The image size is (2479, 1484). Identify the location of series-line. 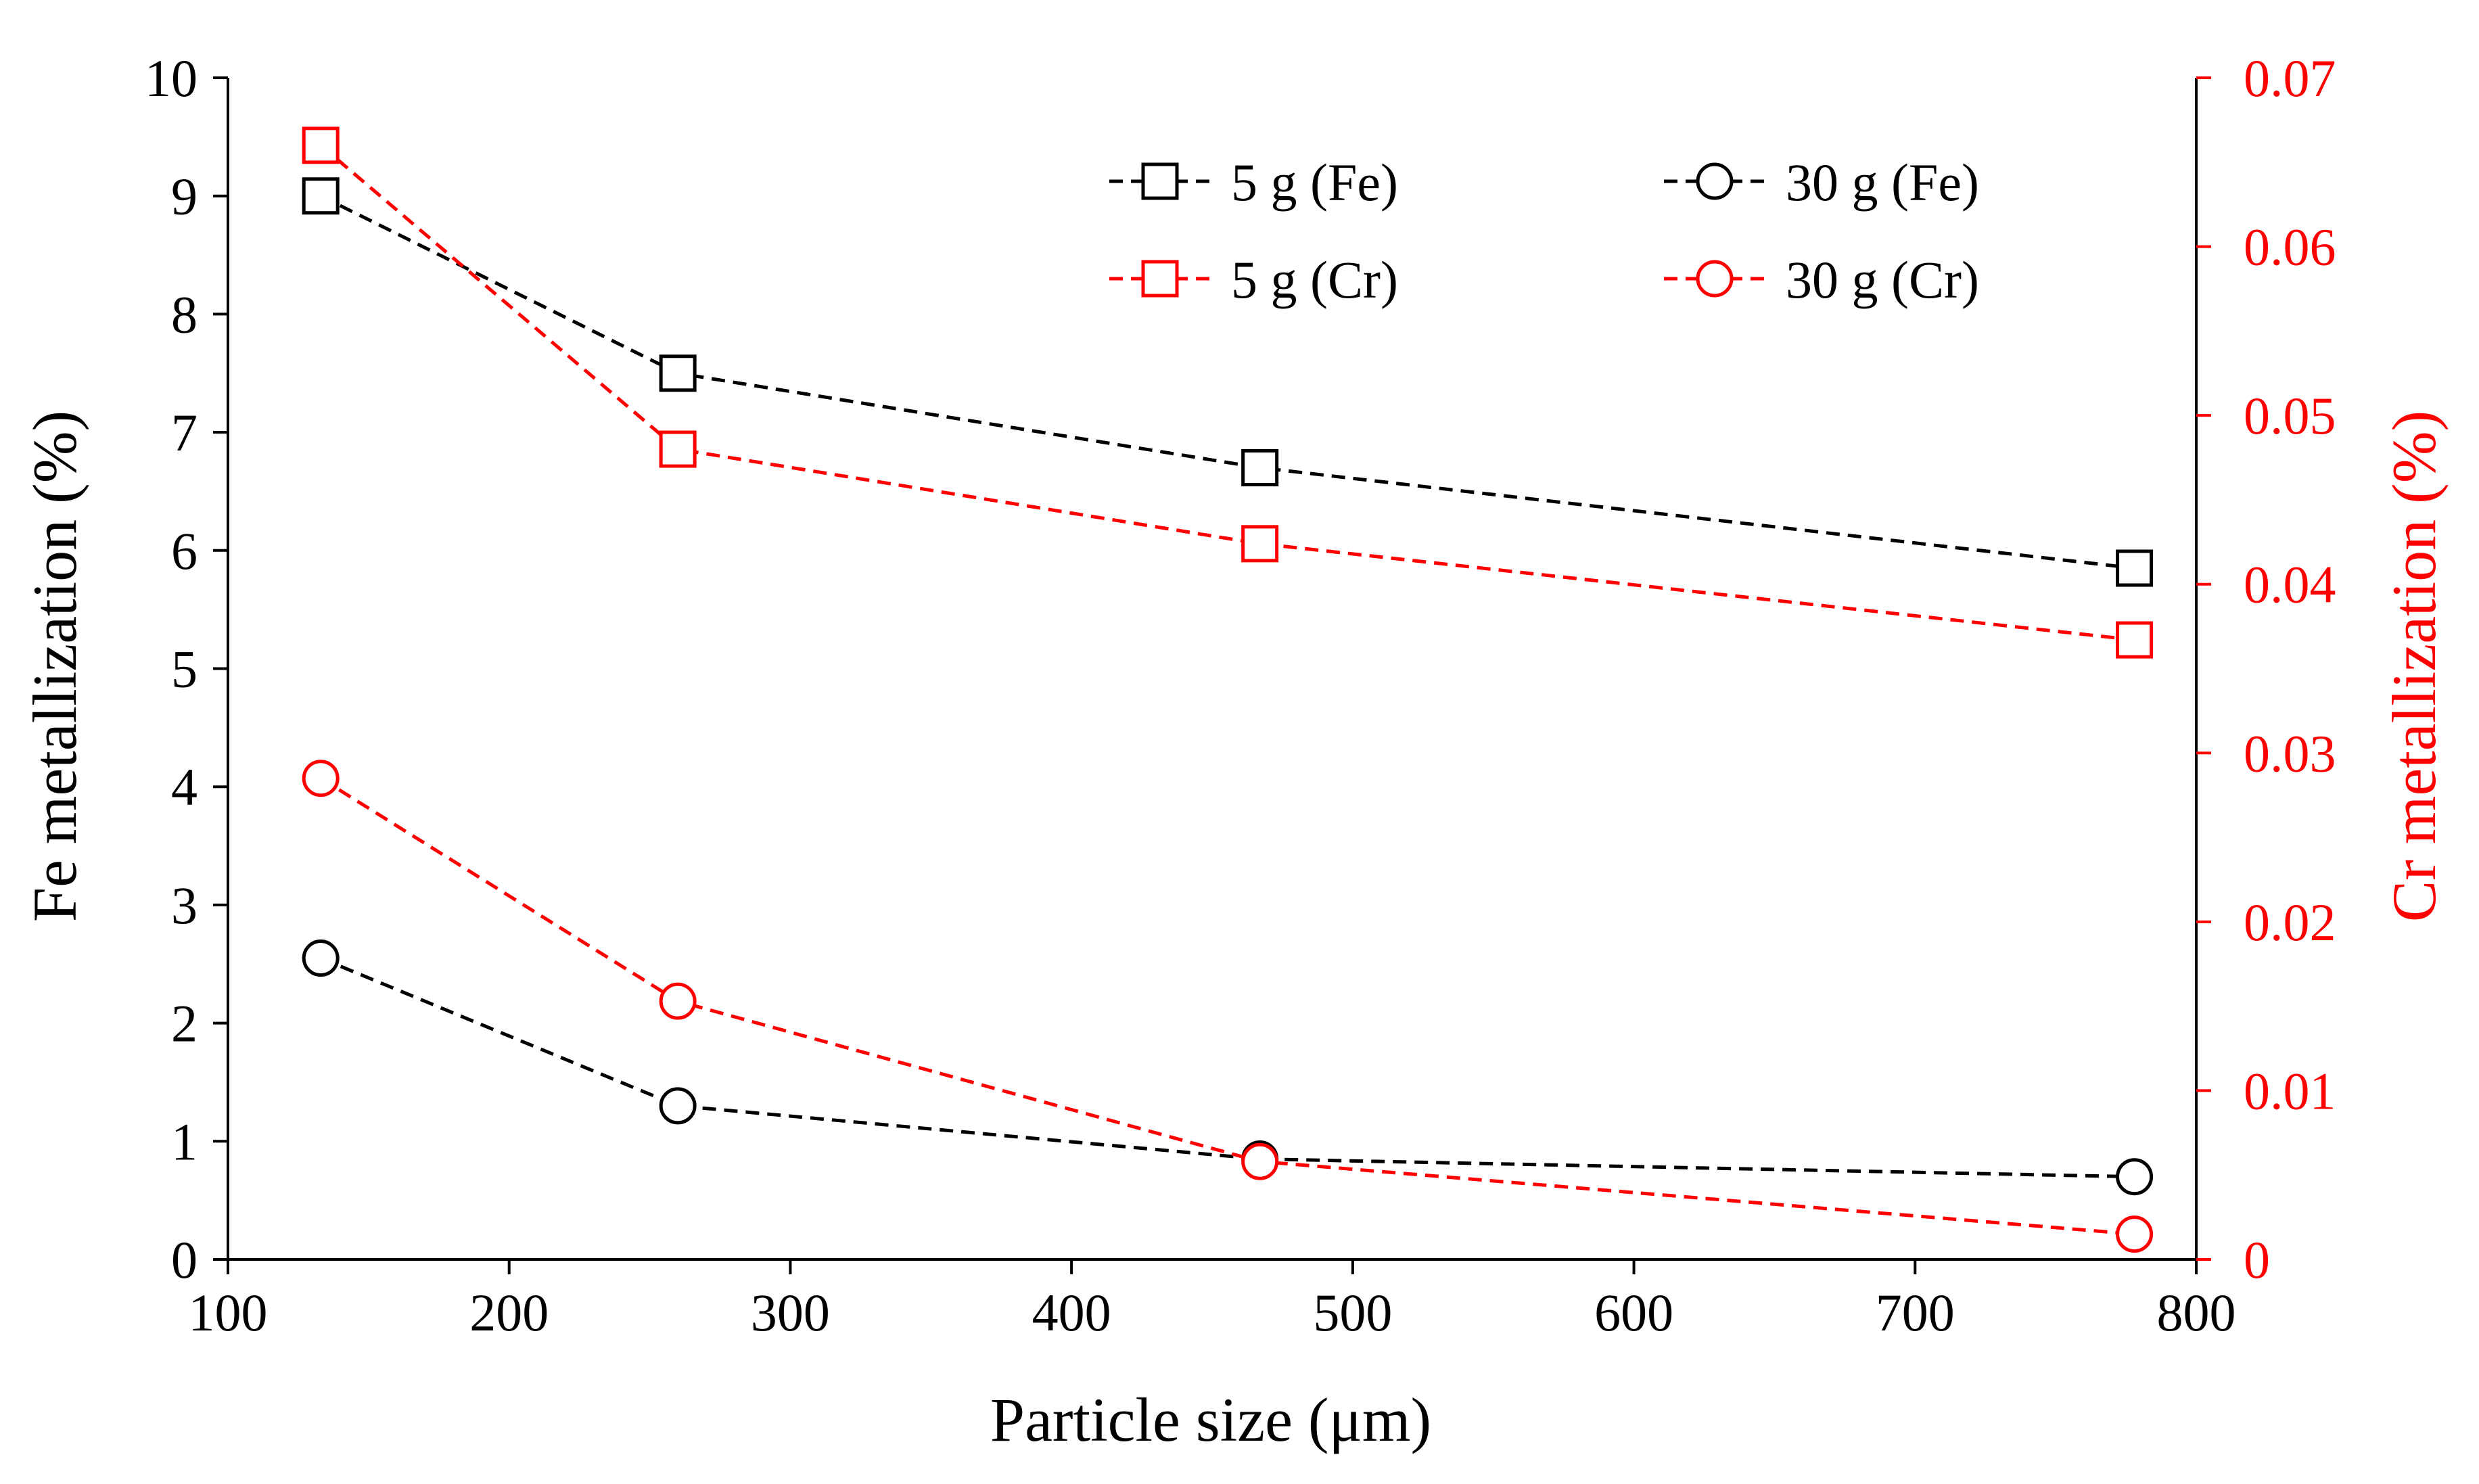
(1228, 1068).